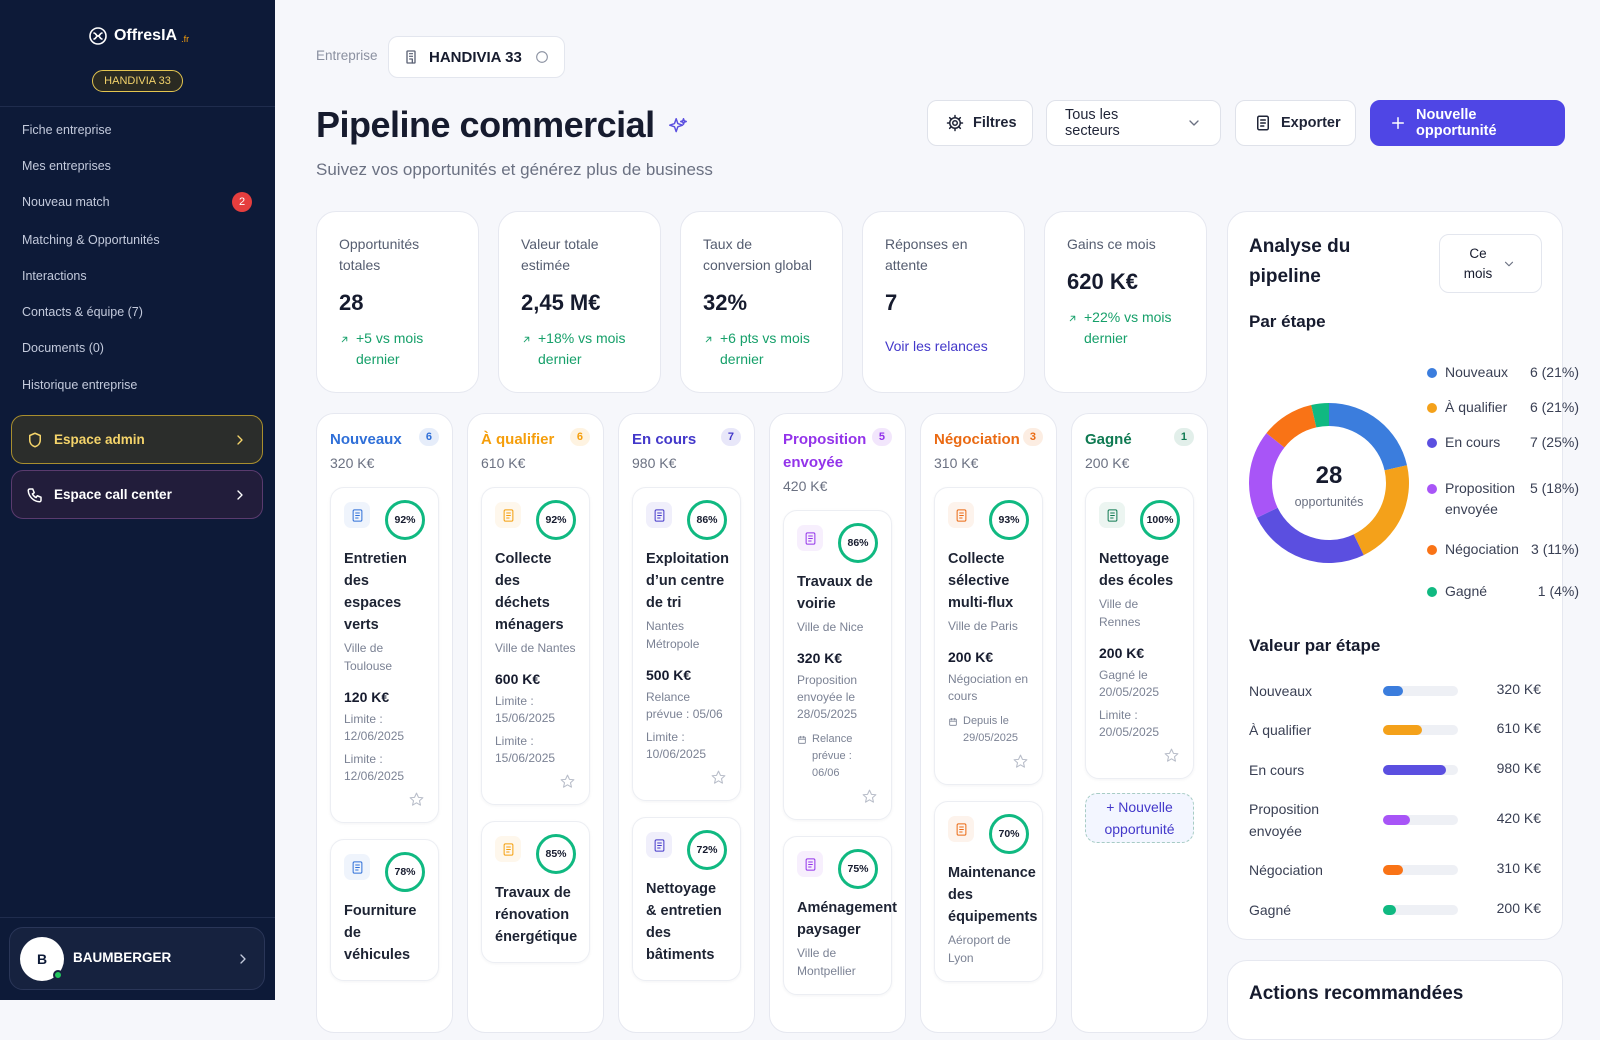  Describe the element at coordinates (411, 57) in the screenshot. I see `building-icon` at that location.